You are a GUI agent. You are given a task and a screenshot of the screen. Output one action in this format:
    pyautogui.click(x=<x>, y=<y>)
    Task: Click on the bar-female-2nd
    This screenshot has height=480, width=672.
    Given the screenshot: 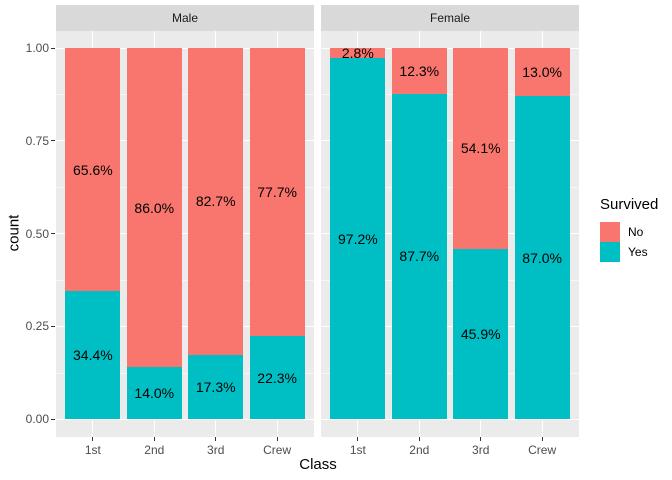 What is the action you would take?
    pyautogui.click(x=419, y=233)
    